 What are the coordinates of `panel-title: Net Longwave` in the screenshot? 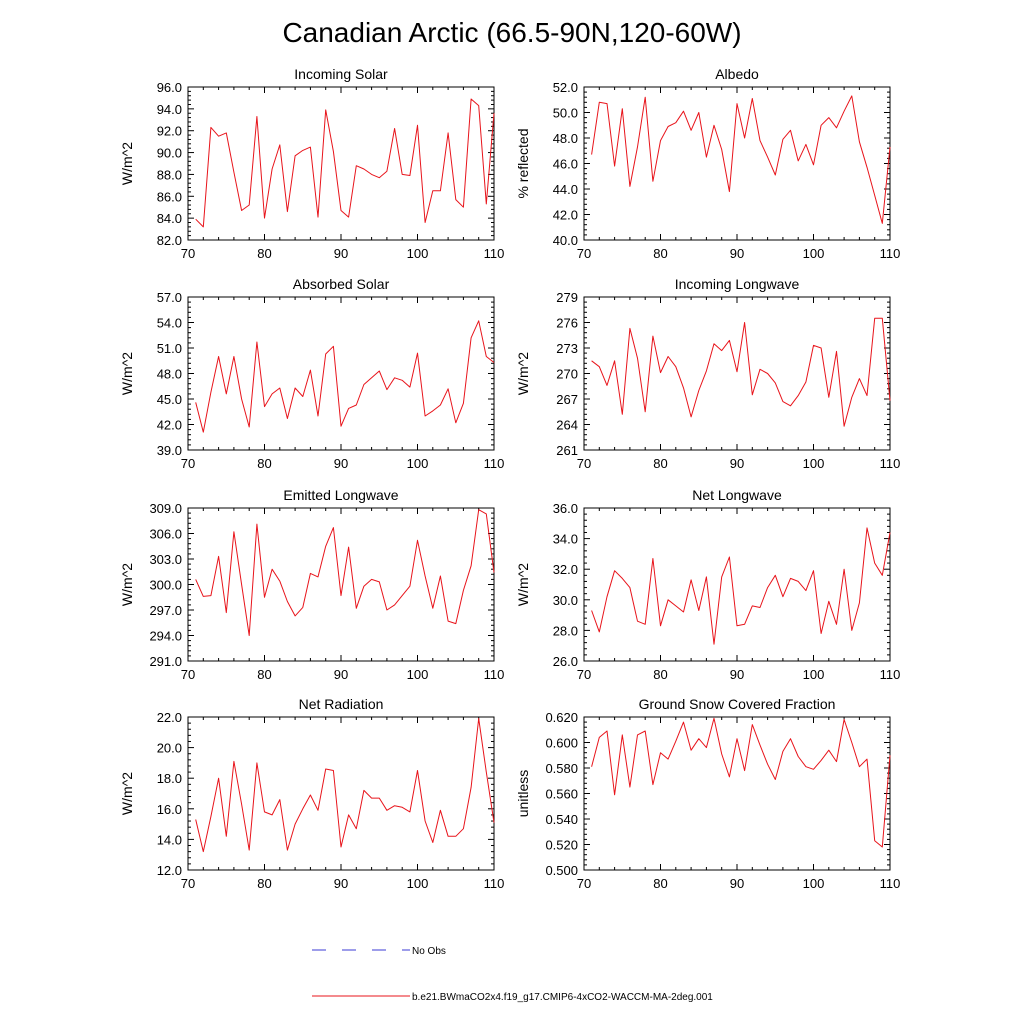 It's located at (737, 495).